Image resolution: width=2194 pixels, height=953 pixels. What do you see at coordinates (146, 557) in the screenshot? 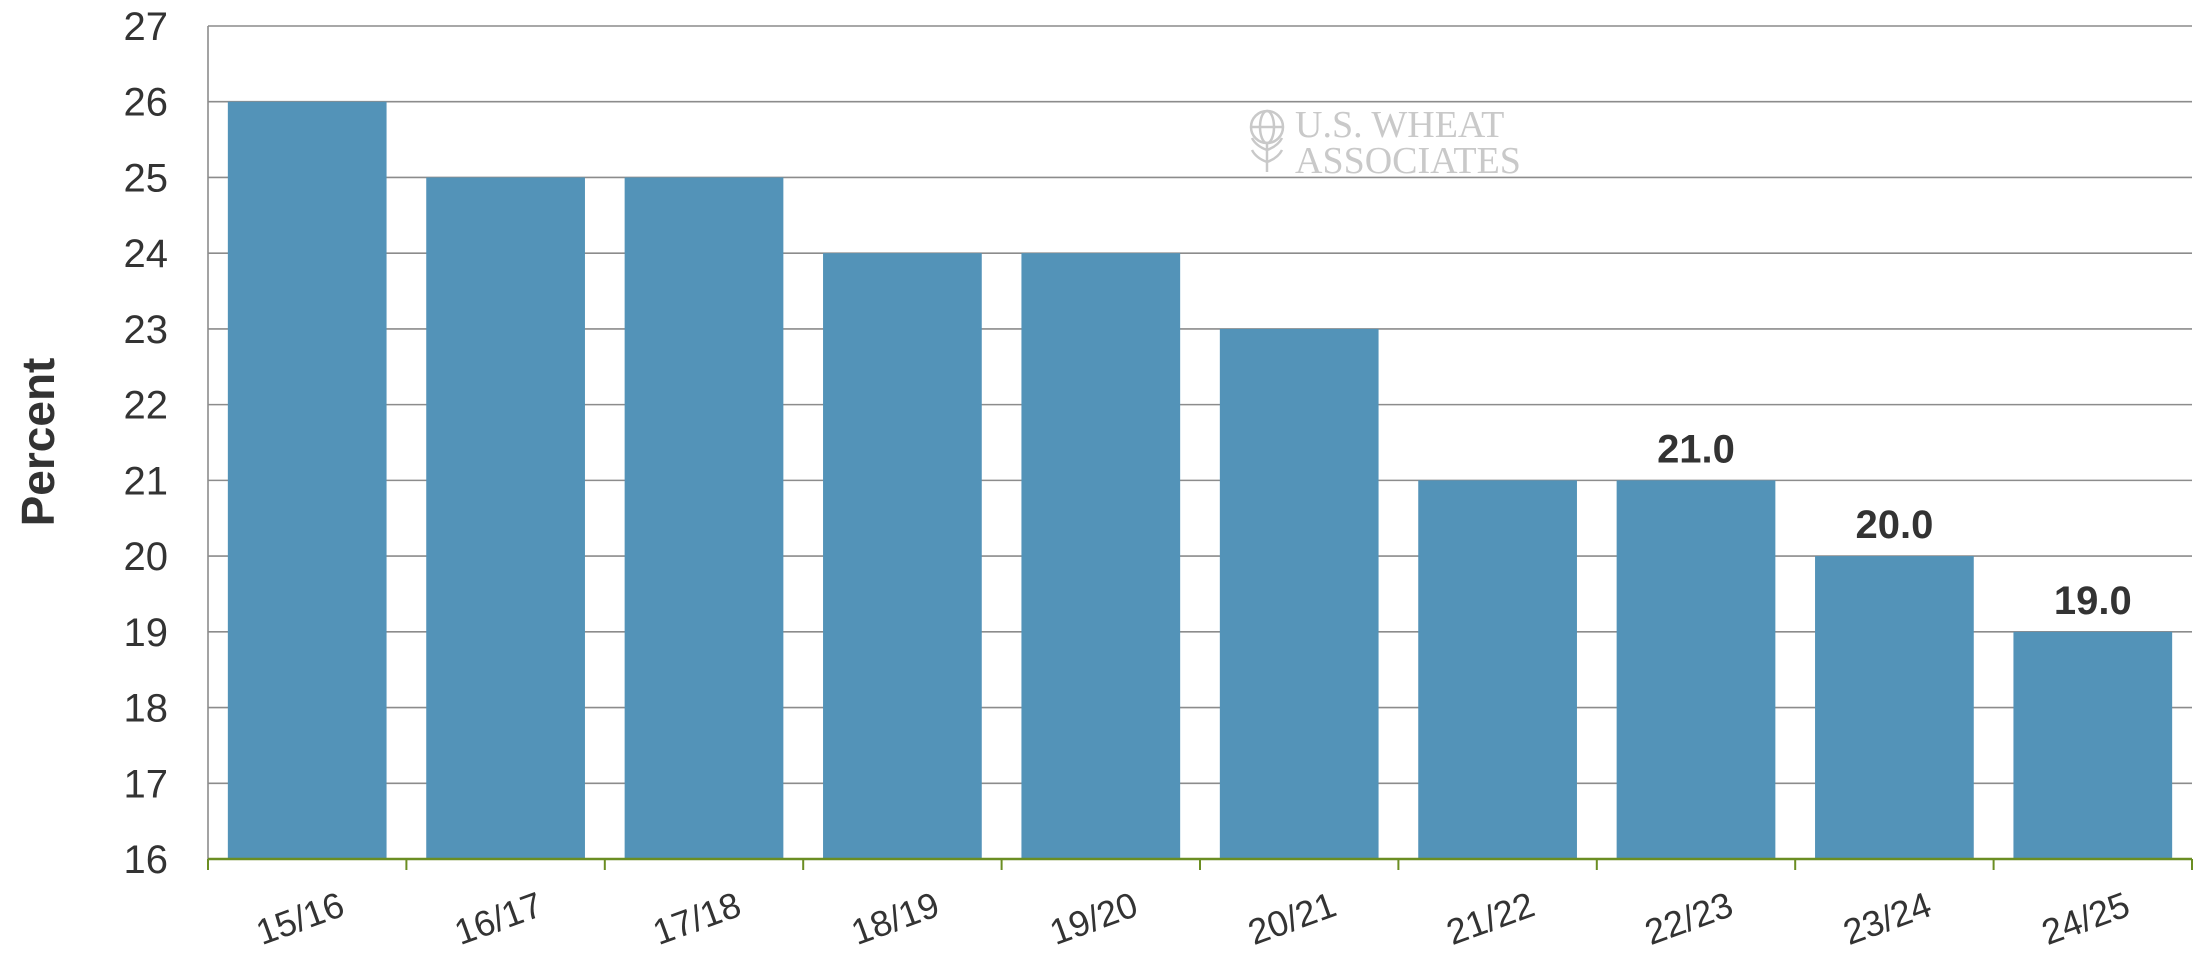
I see `y-tick-label: 20` at bounding box center [146, 557].